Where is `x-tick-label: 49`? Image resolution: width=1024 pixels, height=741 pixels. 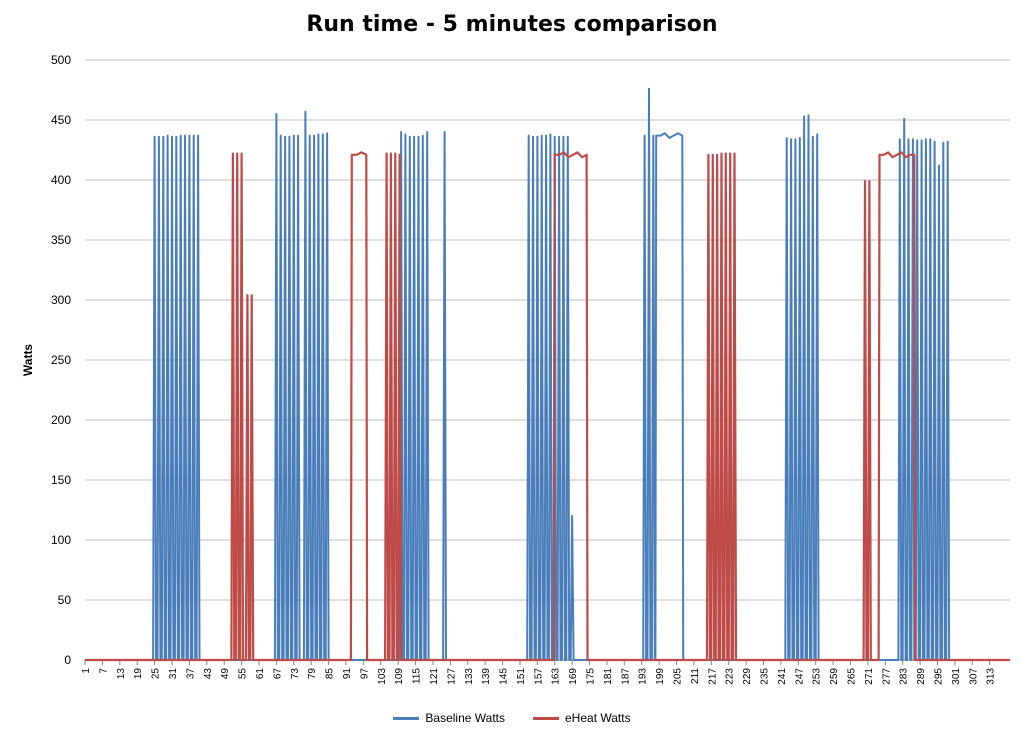
x-tick-label: 49 is located at coordinates (225, 674).